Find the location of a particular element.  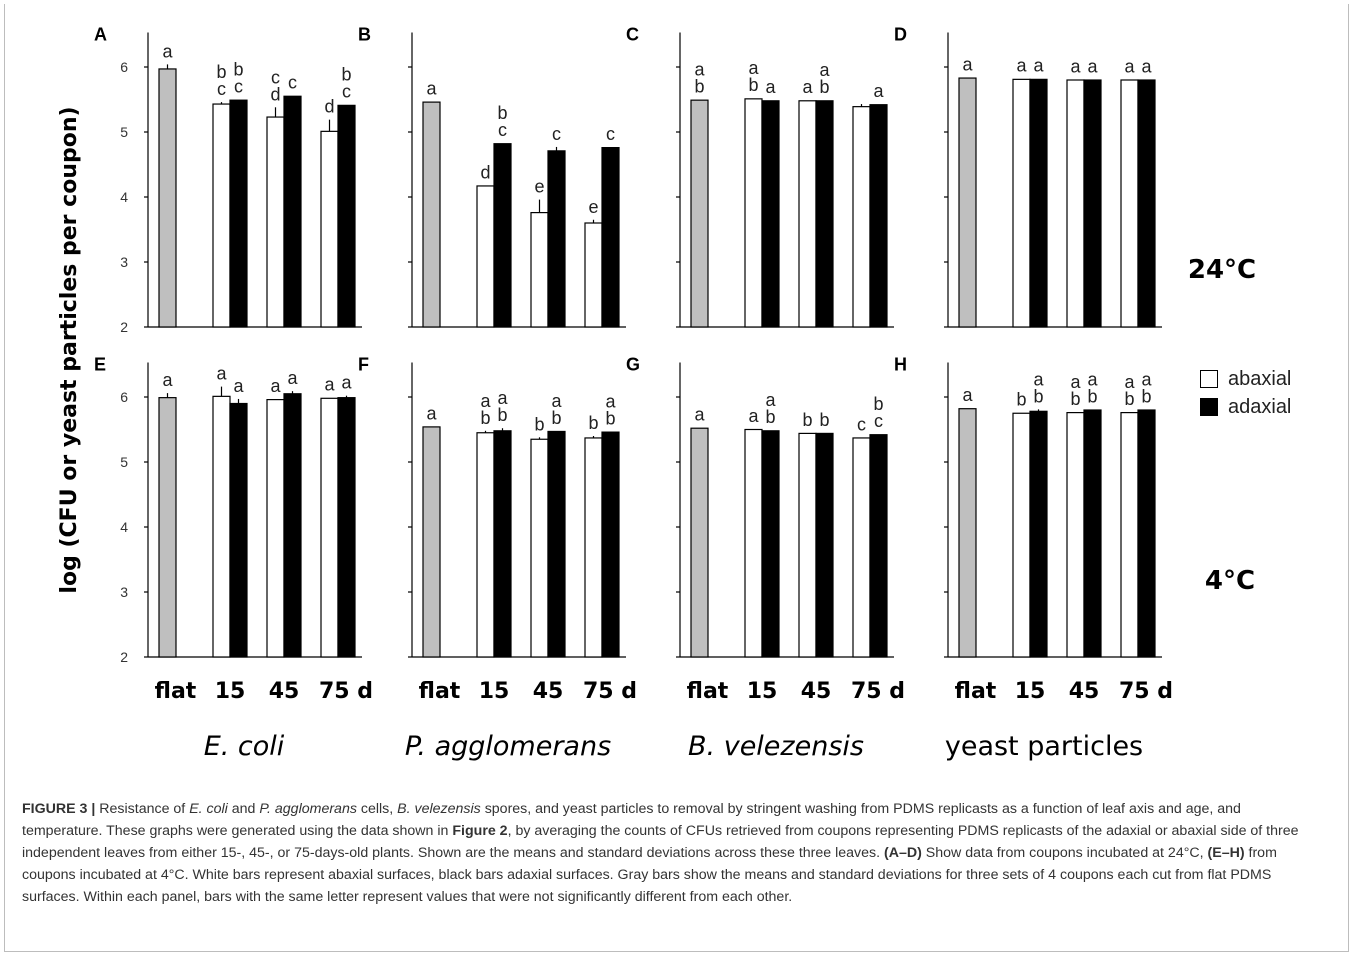

legend-swatch-adaxial is located at coordinates (1209, 407).